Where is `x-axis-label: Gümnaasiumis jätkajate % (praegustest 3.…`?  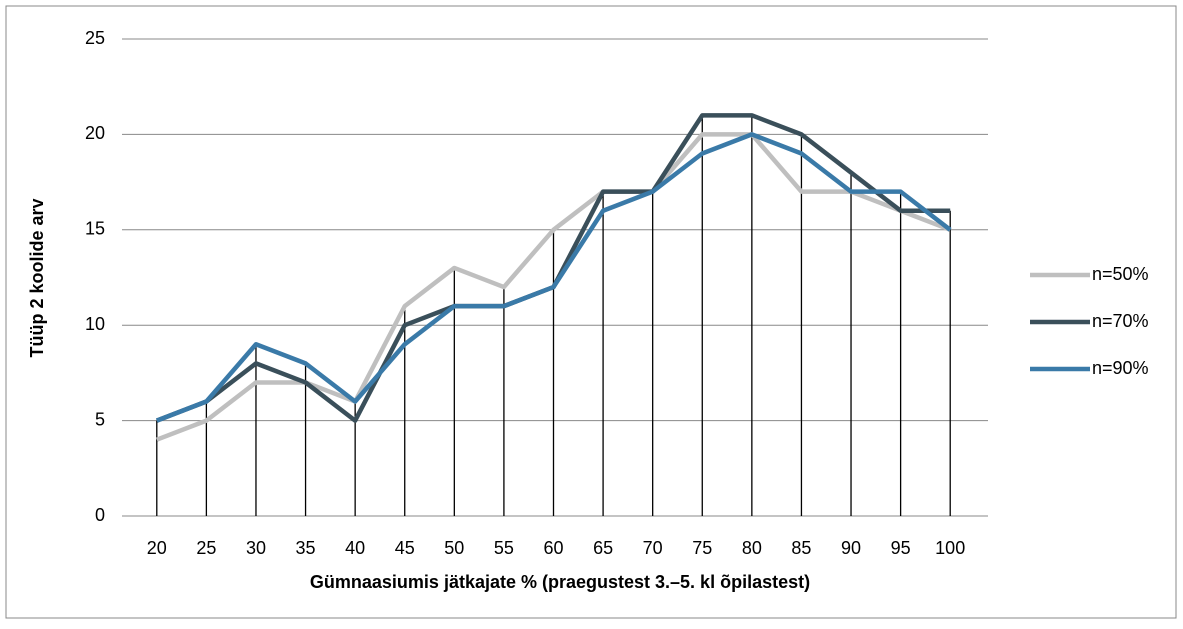
x-axis-label: Gümnaasiumis jätkajate % (praegustest 3.… is located at coordinates (560, 582).